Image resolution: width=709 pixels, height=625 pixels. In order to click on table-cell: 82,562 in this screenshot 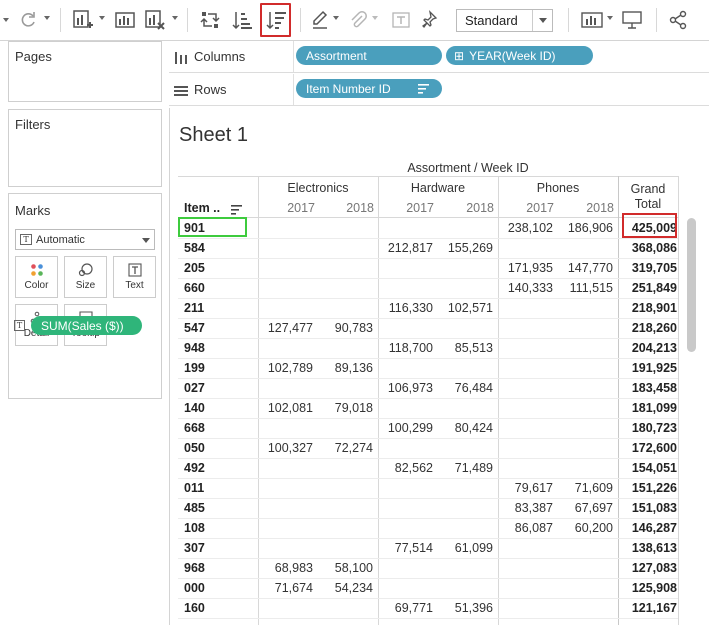, I will do `click(413, 468)`.